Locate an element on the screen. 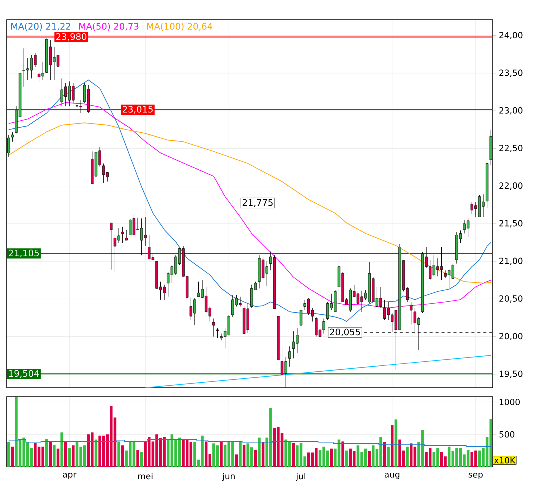 This screenshot has height=500, width=545. y-tick-label: 22,00 is located at coordinates (511, 186).